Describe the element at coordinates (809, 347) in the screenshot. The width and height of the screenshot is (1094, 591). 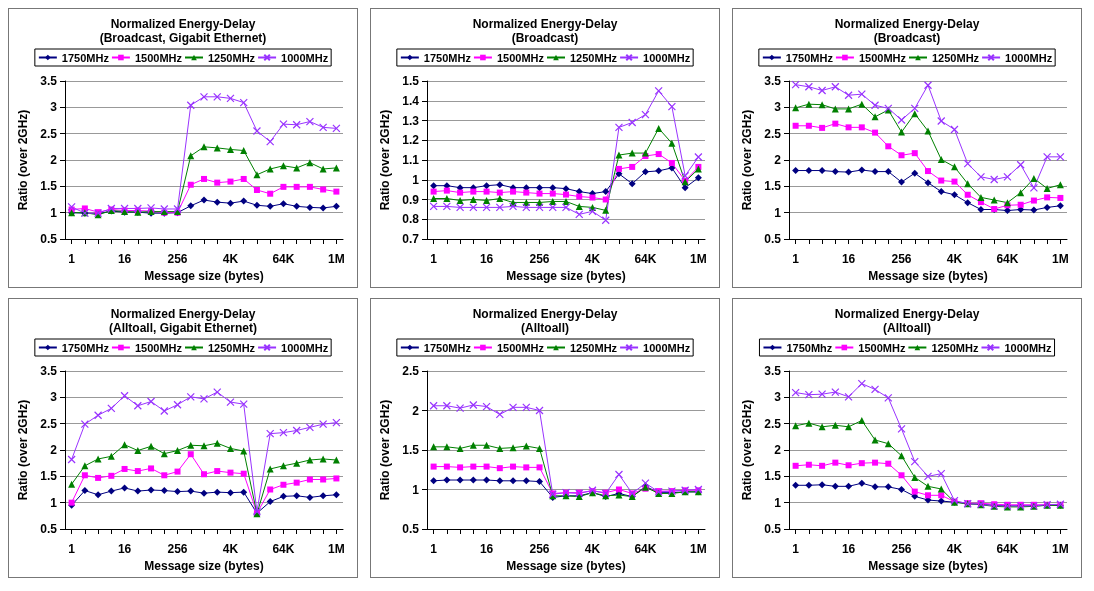
I see `legend-label: 1750Mhz` at that location.